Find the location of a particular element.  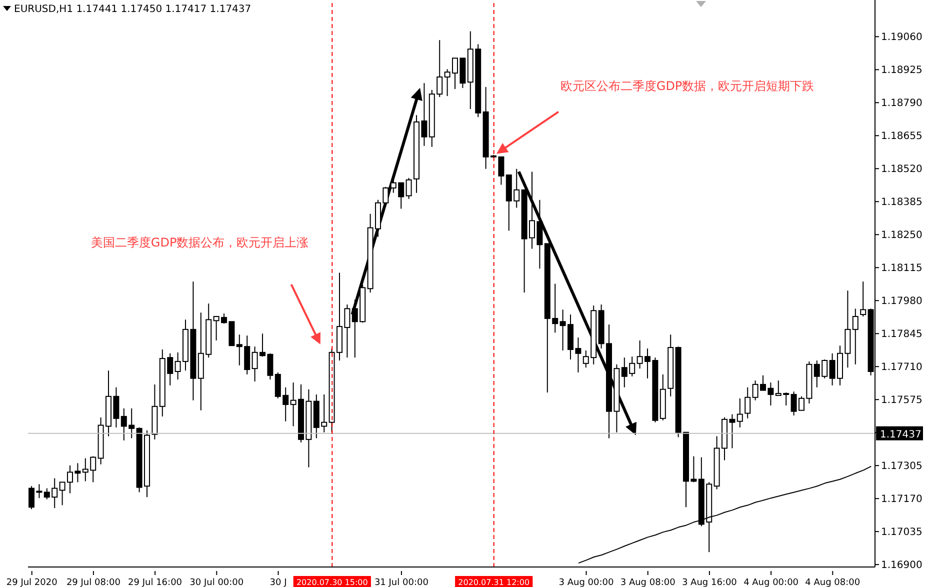

x-tick-label: 3 Aug 16:00 is located at coordinates (710, 582).